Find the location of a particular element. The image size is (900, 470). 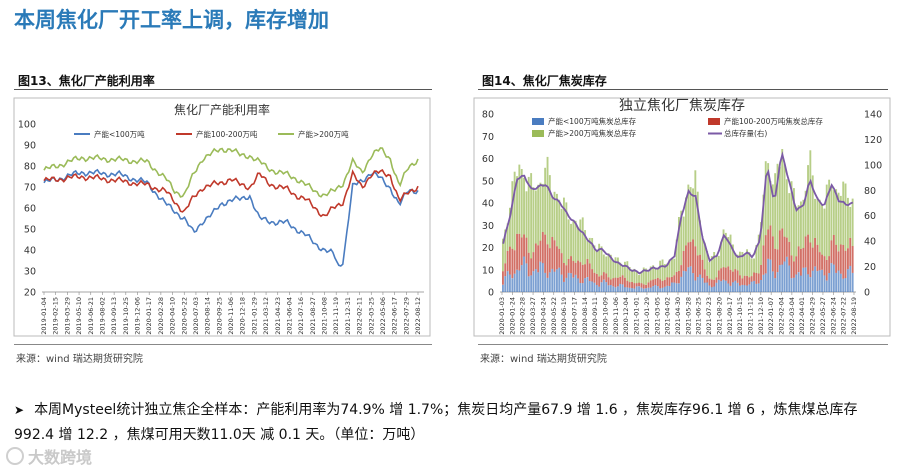

left-y-tick-label: 90 is located at coordinates (30, 146).